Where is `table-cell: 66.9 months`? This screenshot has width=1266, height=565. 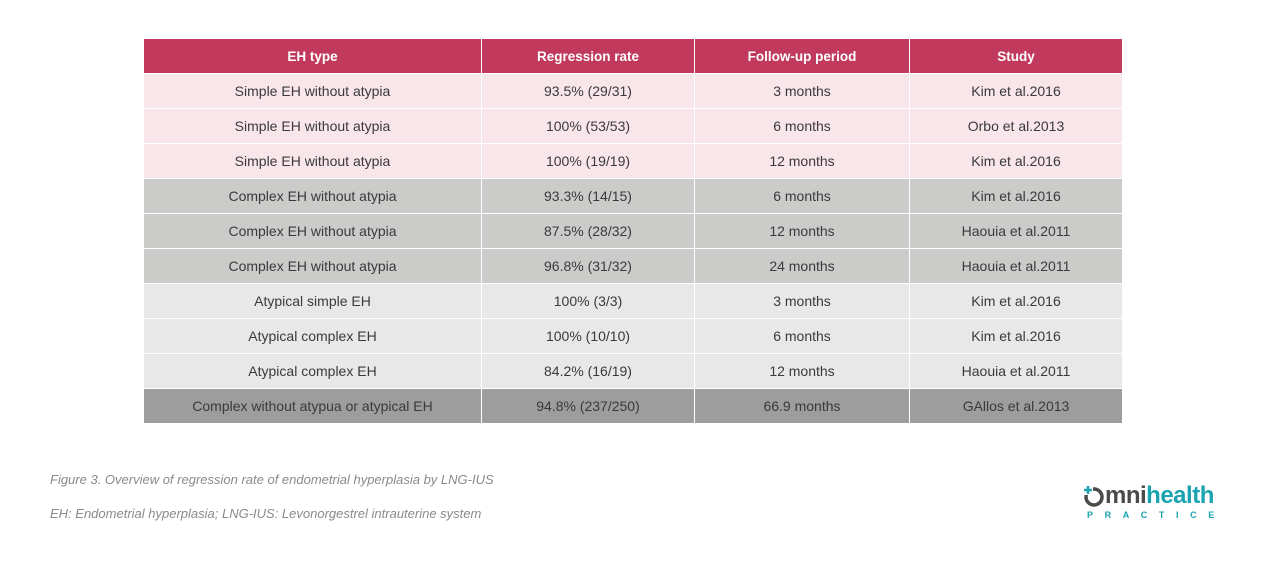
table-cell: 66.9 months is located at coordinates (802, 406).